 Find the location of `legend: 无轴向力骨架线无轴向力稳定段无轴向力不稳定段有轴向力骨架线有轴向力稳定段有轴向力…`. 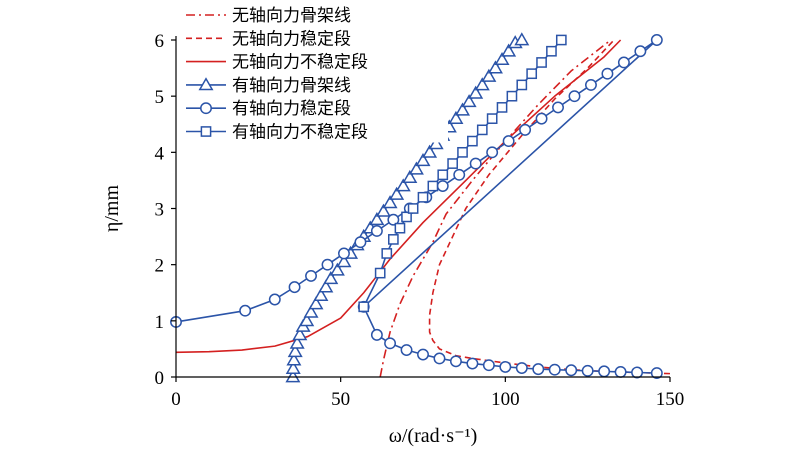

legend: 无轴向力骨架线无轴向力稳定段无轴向力不稳定段有轴向力骨架线有轴向力稳定段有轴向力… is located at coordinates (315, 73).